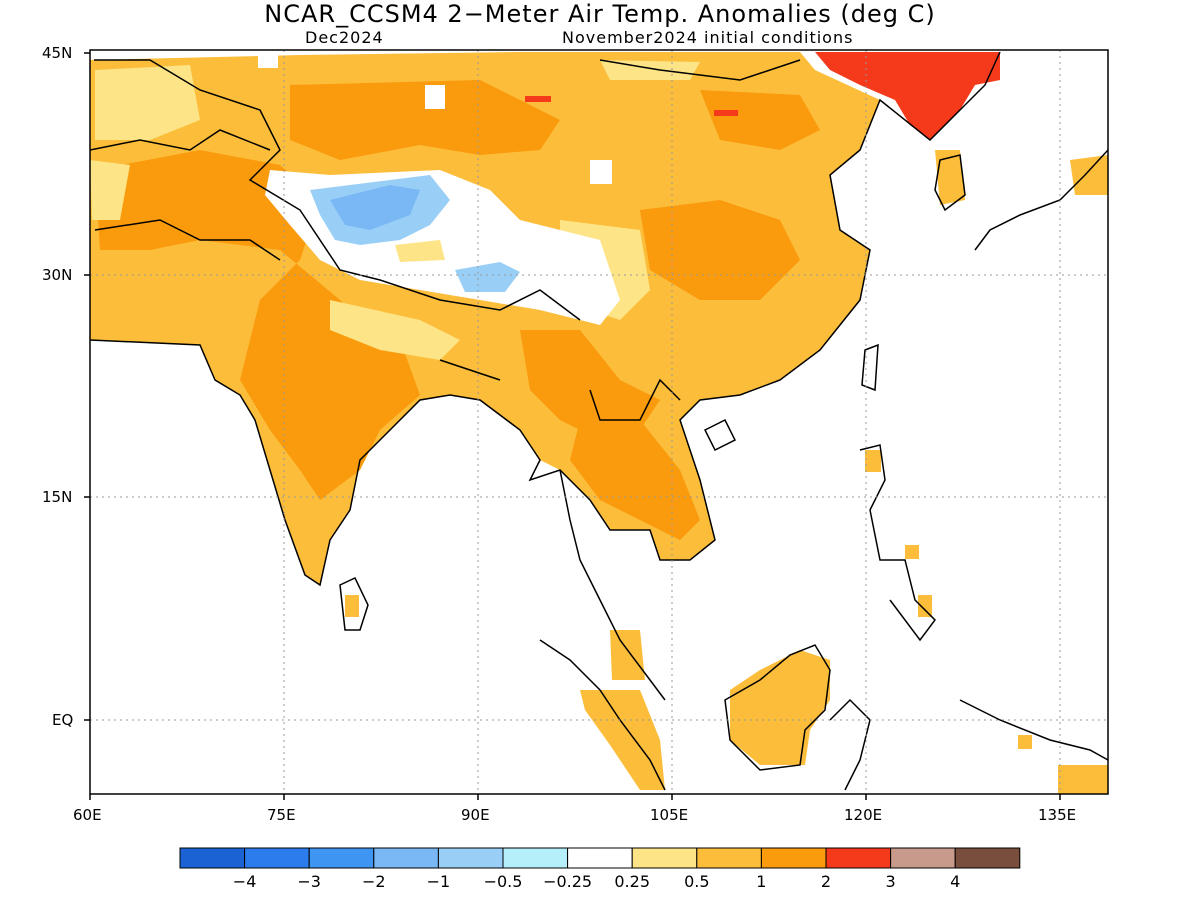 Image resolution: width=1200 pixels, height=900 pixels. What do you see at coordinates (438, 881) in the screenshot?
I see `colorbar-label: −1` at bounding box center [438, 881].